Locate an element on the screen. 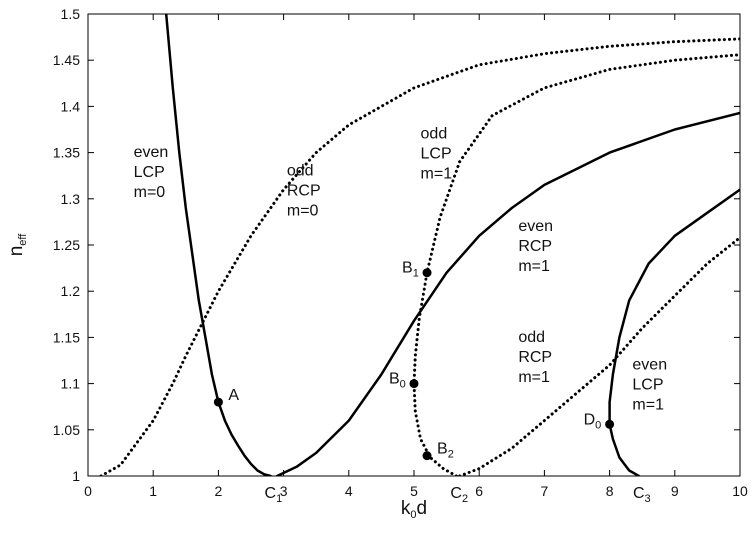  cutoff-label: C2 is located at coordinates (459, 495).